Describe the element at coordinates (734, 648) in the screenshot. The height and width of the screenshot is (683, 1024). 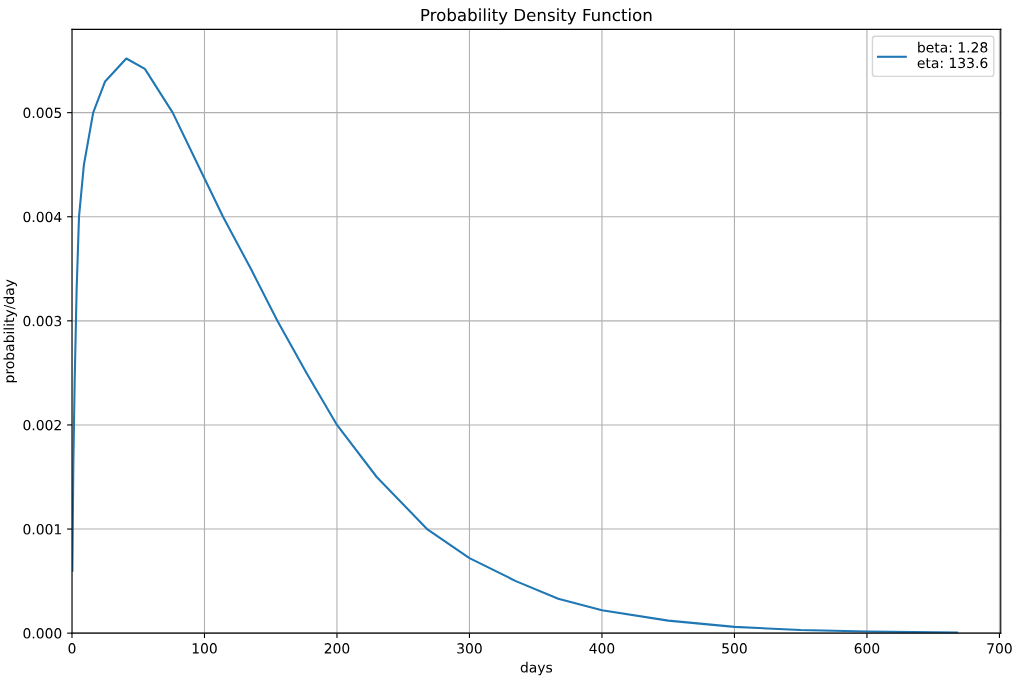
I see `x-tick-label: 500` at that location.